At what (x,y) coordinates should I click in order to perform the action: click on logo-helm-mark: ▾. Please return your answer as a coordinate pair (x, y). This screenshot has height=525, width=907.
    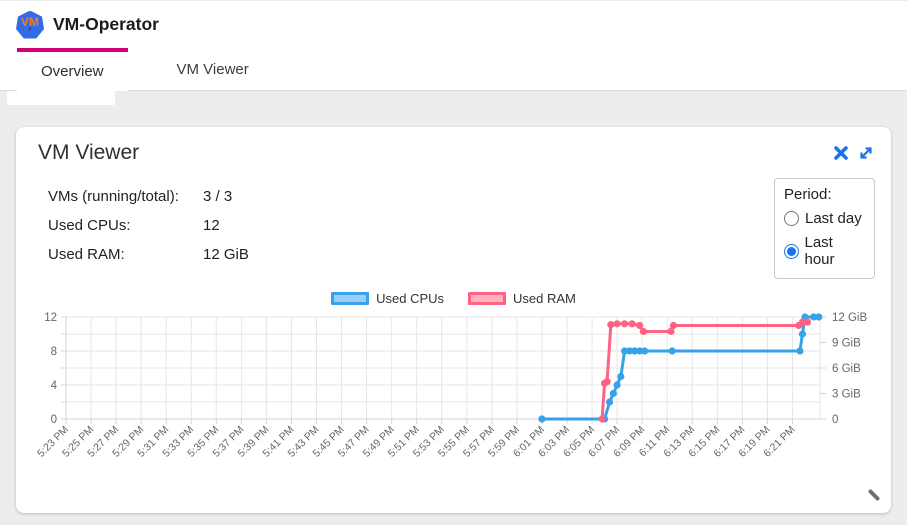
    Looking at the image, I should click on (30, 29).